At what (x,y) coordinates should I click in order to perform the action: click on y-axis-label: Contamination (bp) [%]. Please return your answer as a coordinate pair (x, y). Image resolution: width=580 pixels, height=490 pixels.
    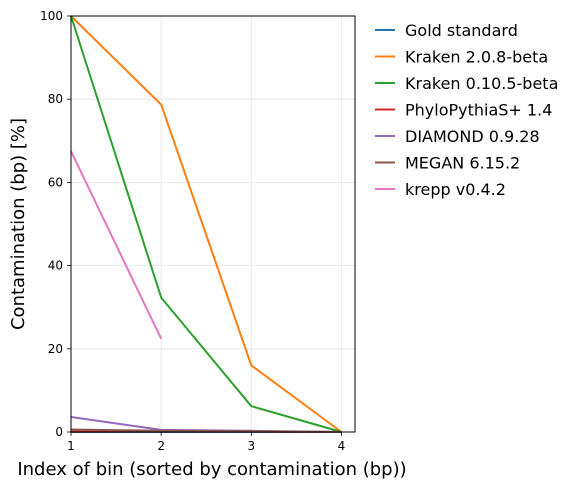
    Looking at the image, I should click on (18, 224).